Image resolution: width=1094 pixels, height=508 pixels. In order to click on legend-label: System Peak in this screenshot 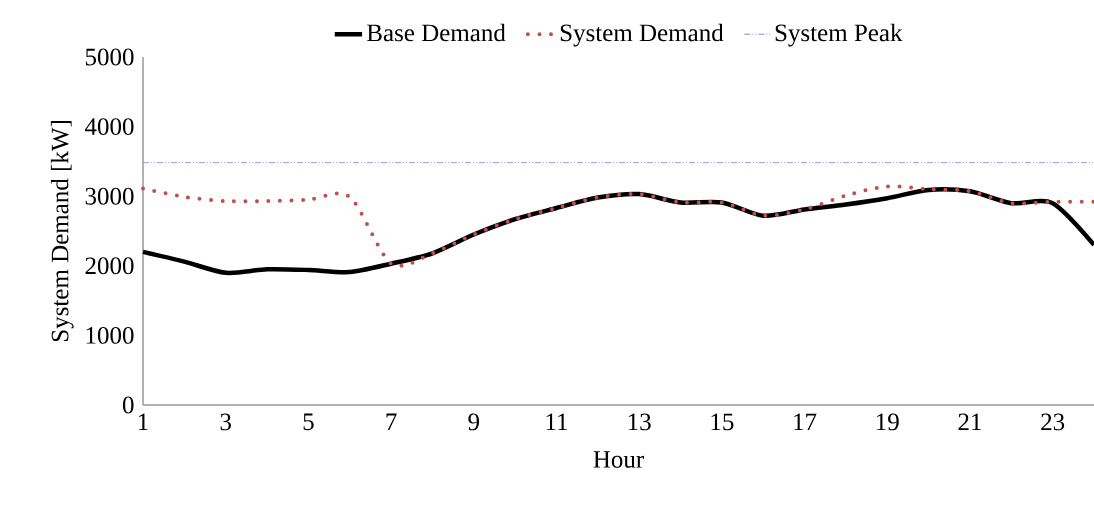, I will do `click(839, 35)`.